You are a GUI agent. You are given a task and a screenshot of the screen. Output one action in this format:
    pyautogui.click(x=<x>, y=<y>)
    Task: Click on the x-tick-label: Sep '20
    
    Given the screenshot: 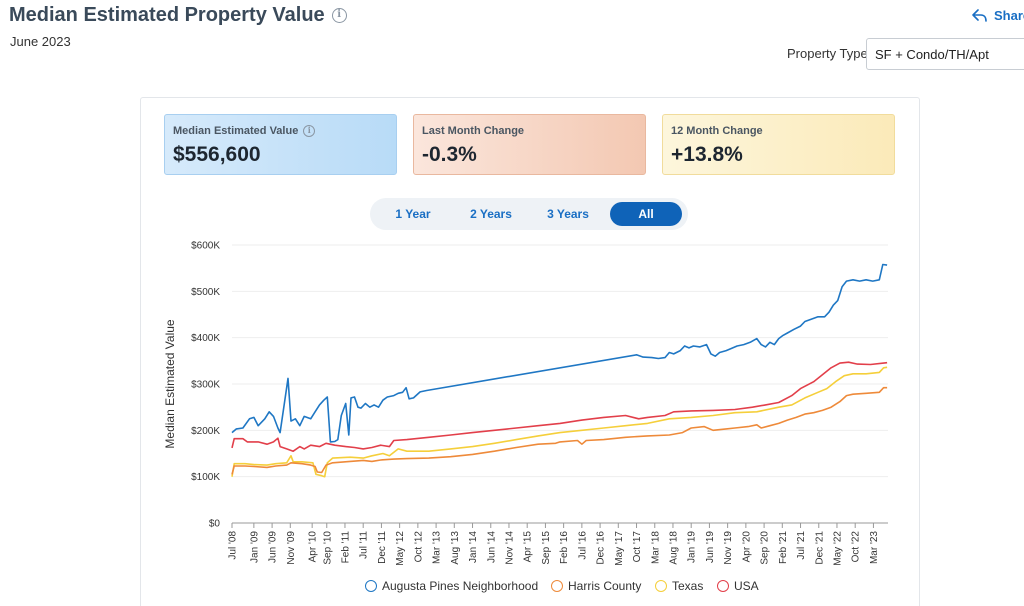 What is the action you would take?
    pyautogui.click(x=765, y=548)
    